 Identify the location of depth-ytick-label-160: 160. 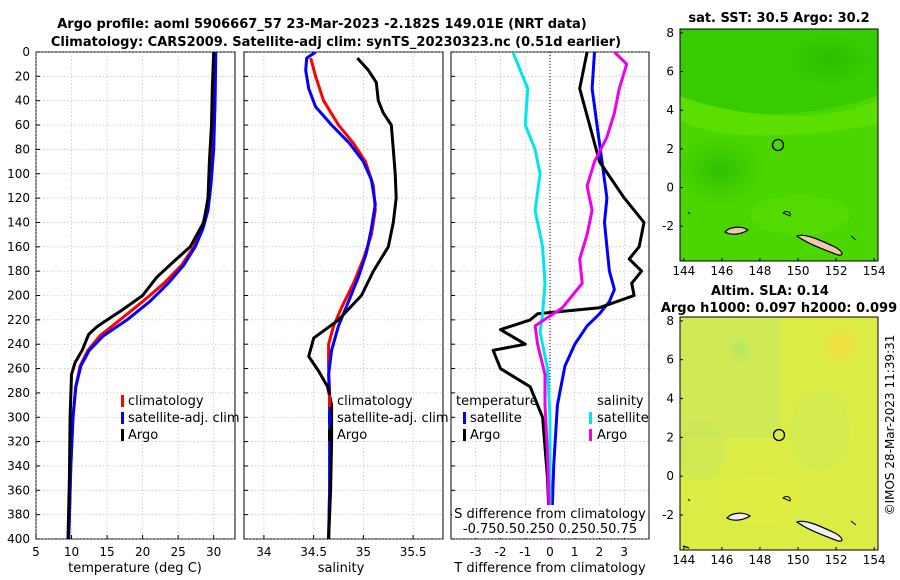
(18, 247).